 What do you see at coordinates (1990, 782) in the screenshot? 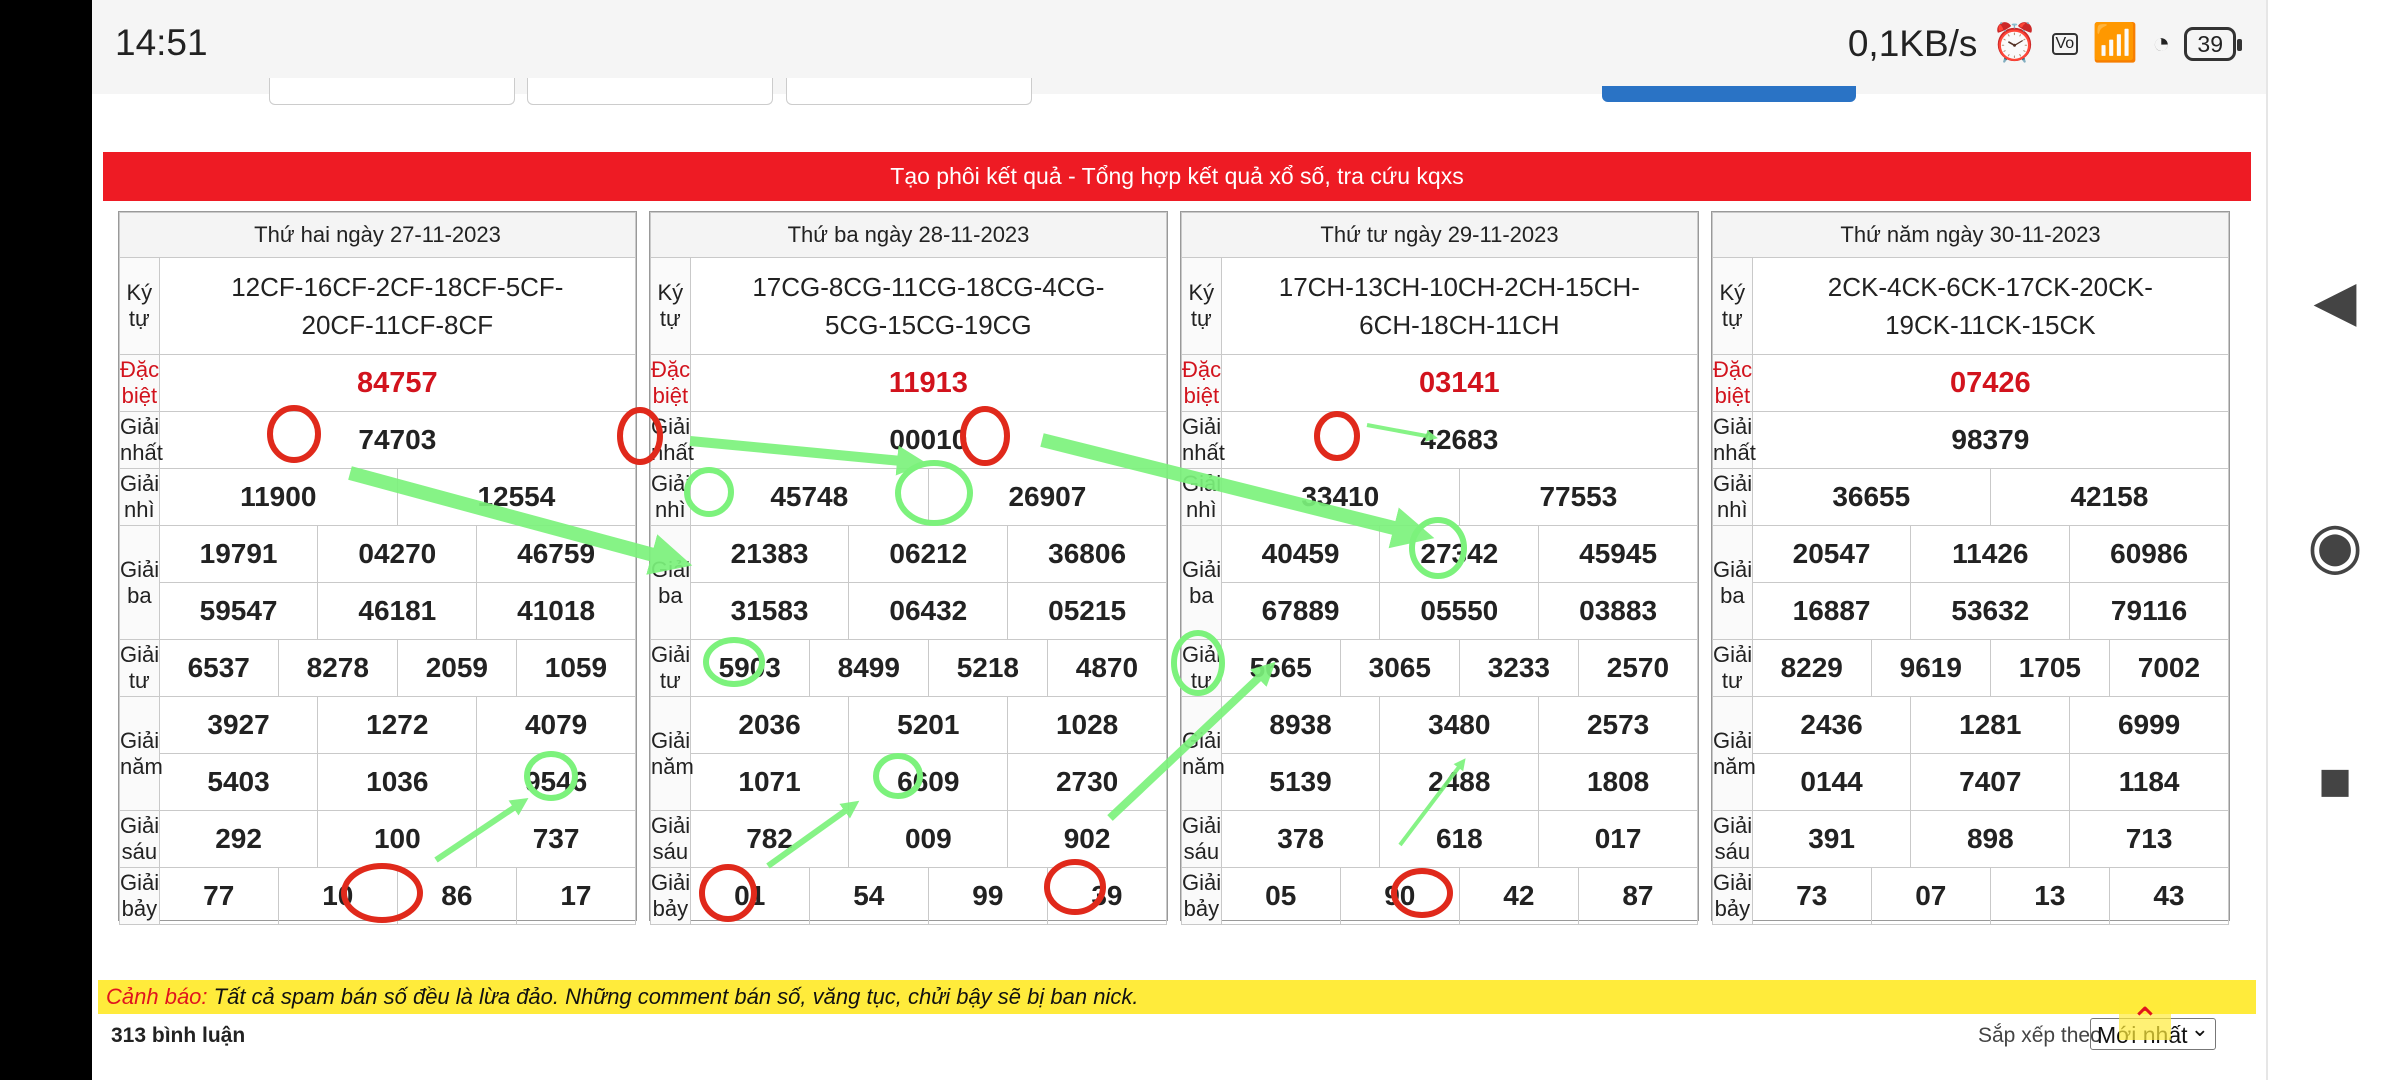
I see `fifth-prize: 7407` at bounding box center [1990, 782].